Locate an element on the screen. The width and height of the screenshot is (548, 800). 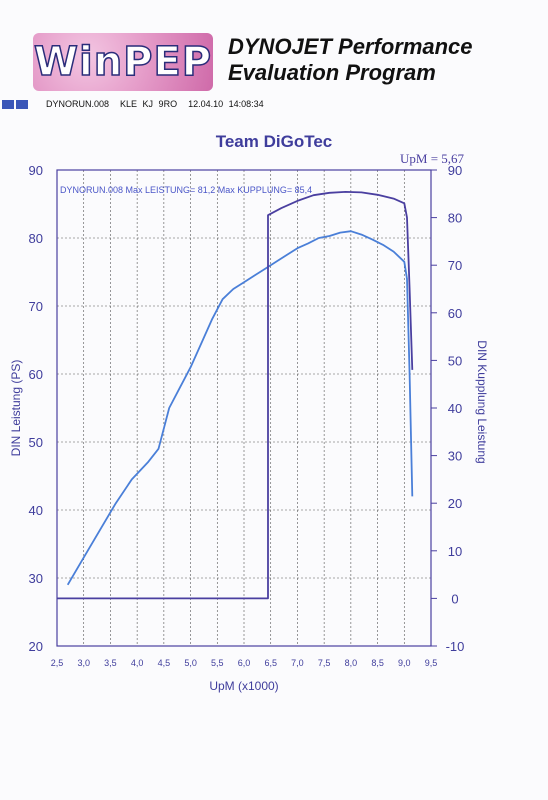
x-tick-label: 6,0 is located at coordinates (244, 663).